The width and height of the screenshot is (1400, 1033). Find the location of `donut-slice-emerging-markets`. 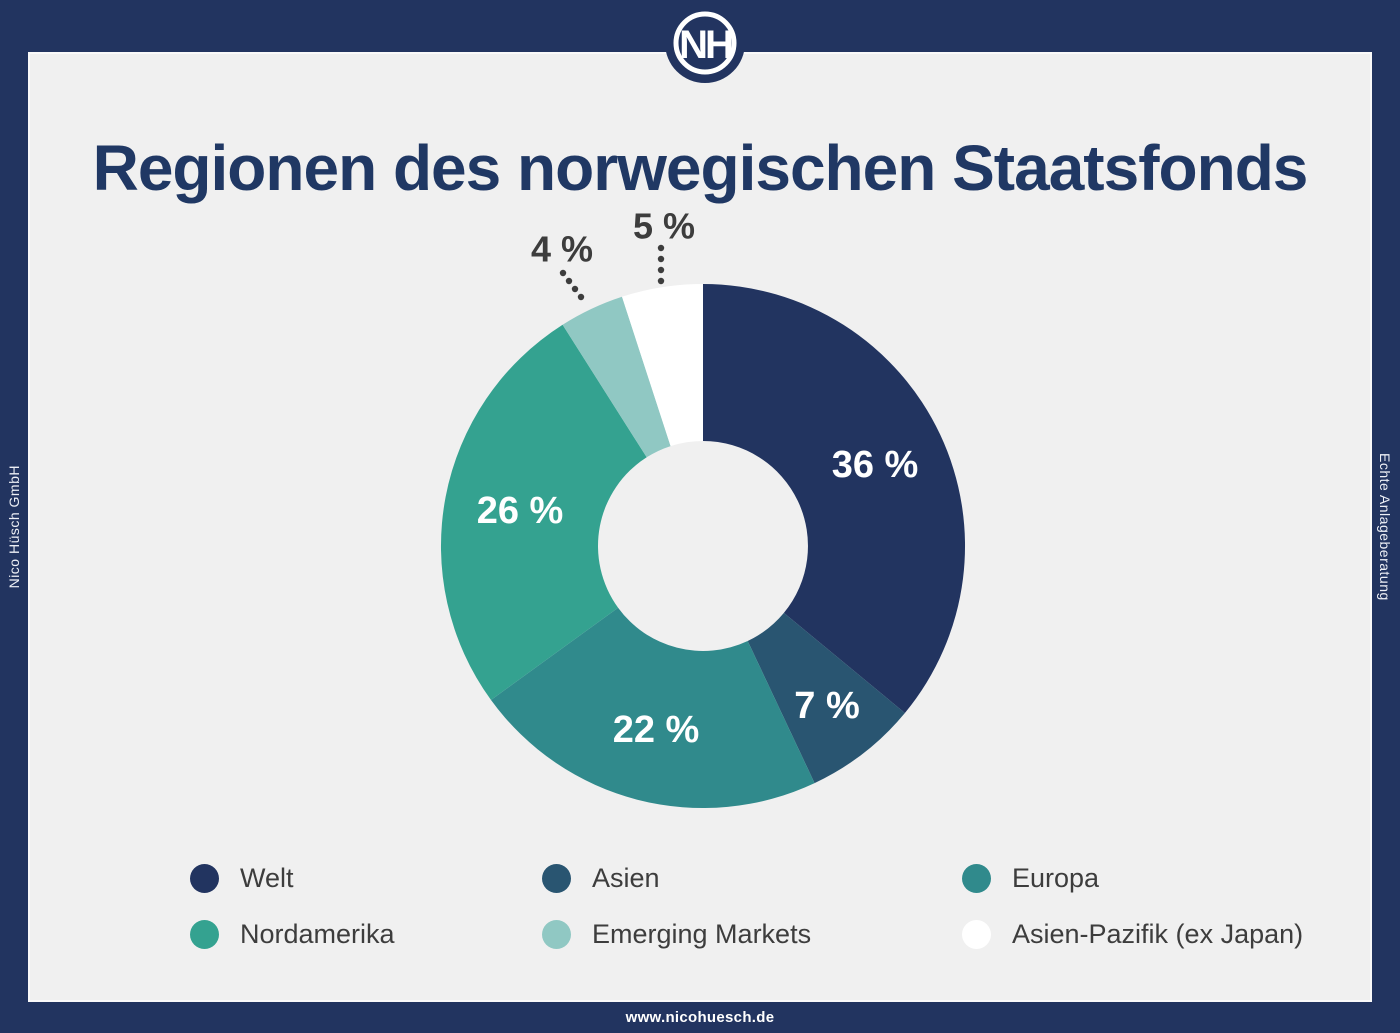

donut-slice-emerging-markets is located at coordinates (616, 377).